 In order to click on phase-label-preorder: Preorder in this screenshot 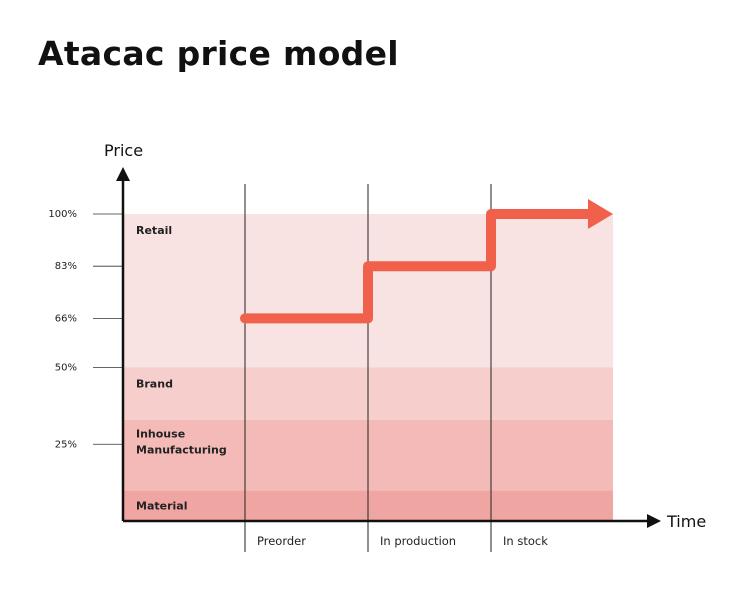, I will do `click(281, 541)`.